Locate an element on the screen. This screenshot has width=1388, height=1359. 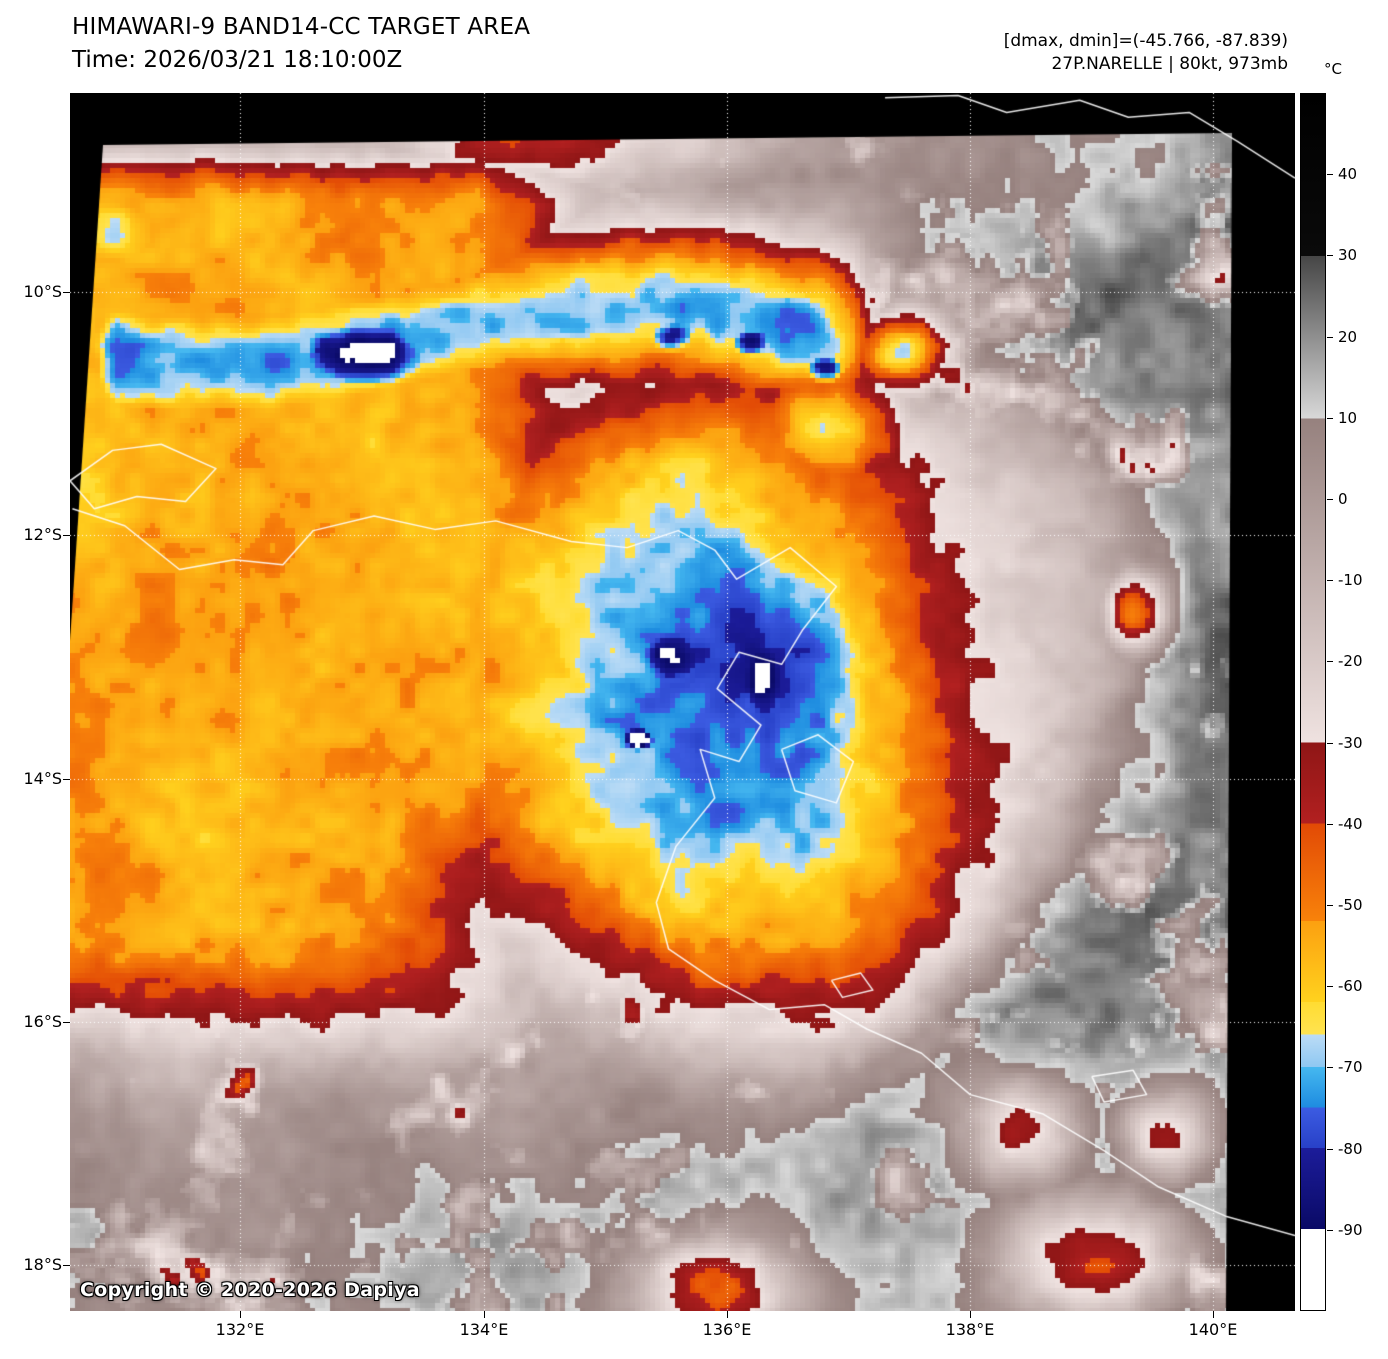
colorbar-tick-label: -10 is located at coordinates (1350, 580).